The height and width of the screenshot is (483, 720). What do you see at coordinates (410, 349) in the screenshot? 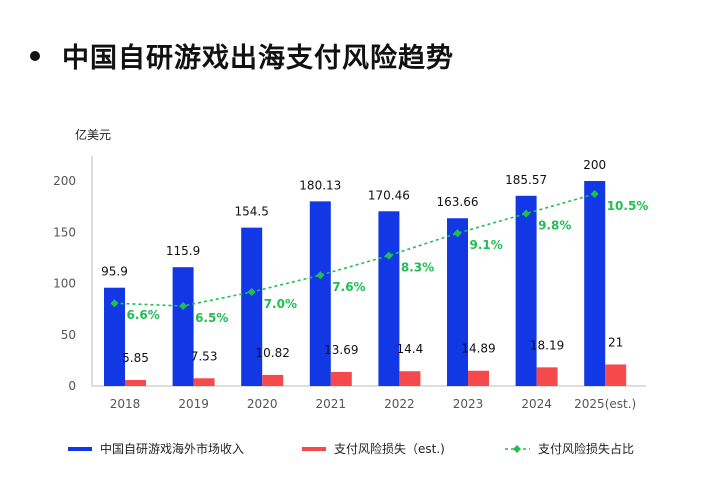
I see `risk-loss-data-label: 14.4` at bounding box center [410, 349].